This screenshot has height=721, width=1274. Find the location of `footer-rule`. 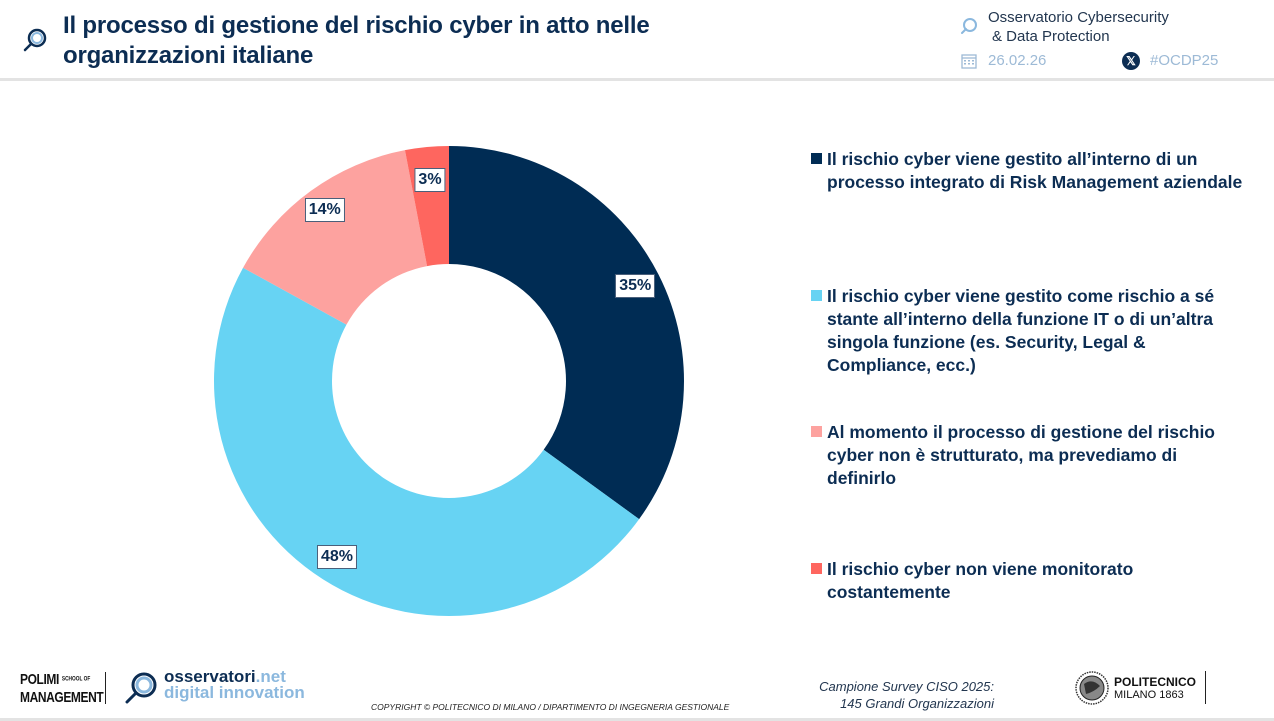

footer-rule is located at coordinates (637, 719).